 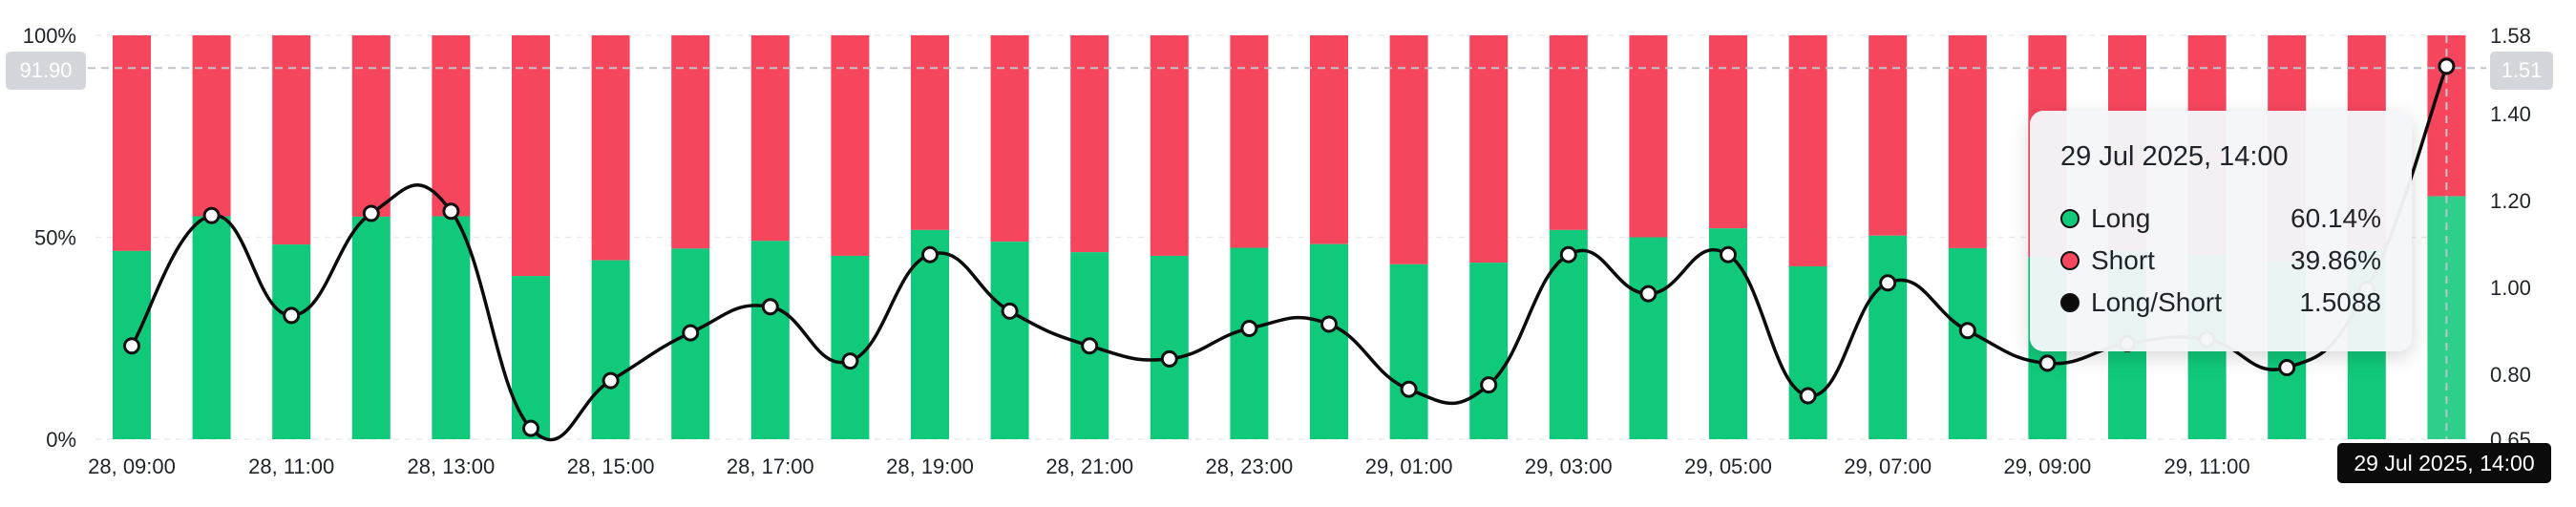 What do you see at coordinates (1888, 466) in the screenshot?
I see `x-tick-label: 29, 07:00` at bounding box center [1888, 466].